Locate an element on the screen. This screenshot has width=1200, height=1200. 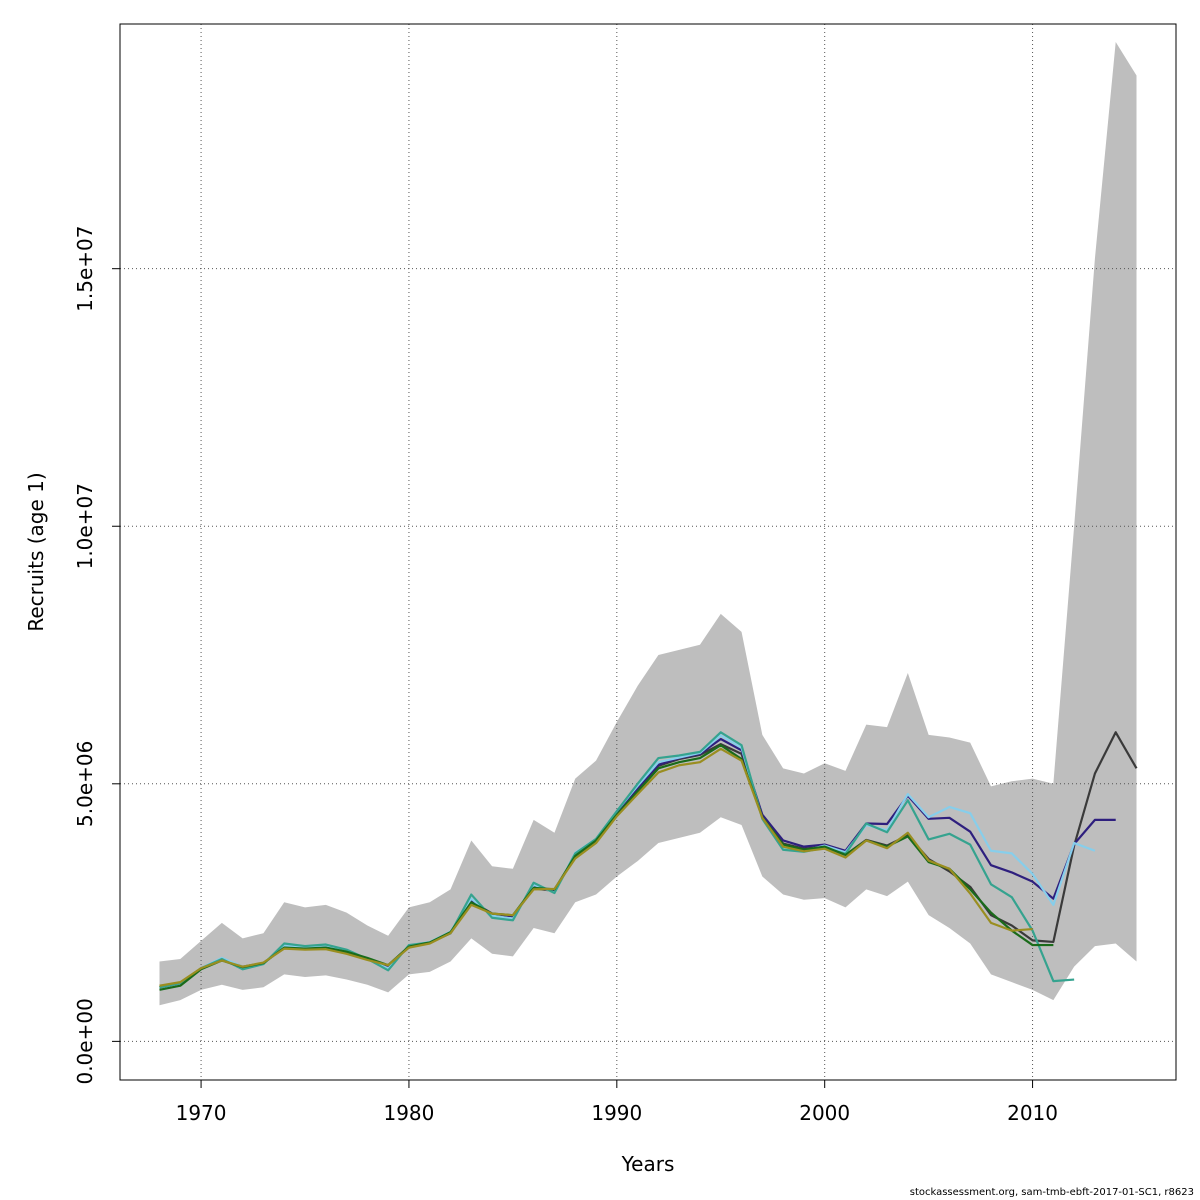
x-tick-label-1990: 1990 is located at coordinates (616, 1113).